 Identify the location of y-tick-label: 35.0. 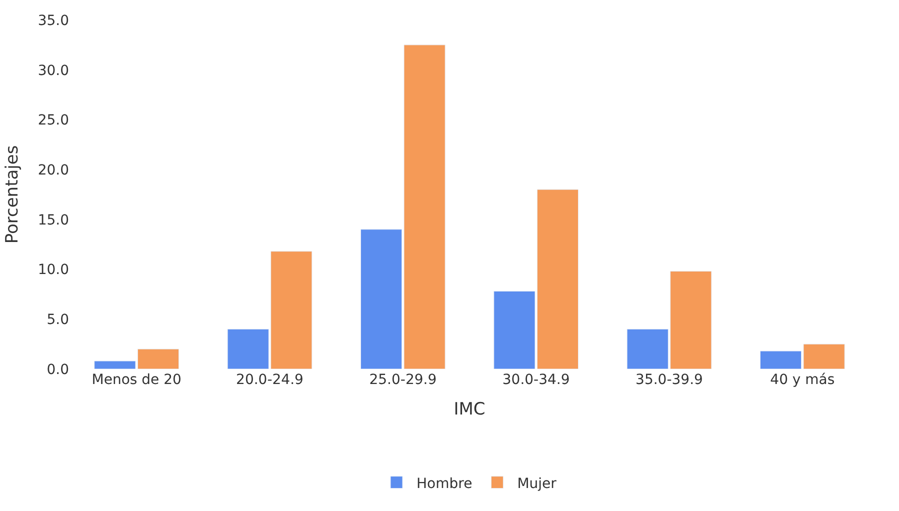
(53, 20).